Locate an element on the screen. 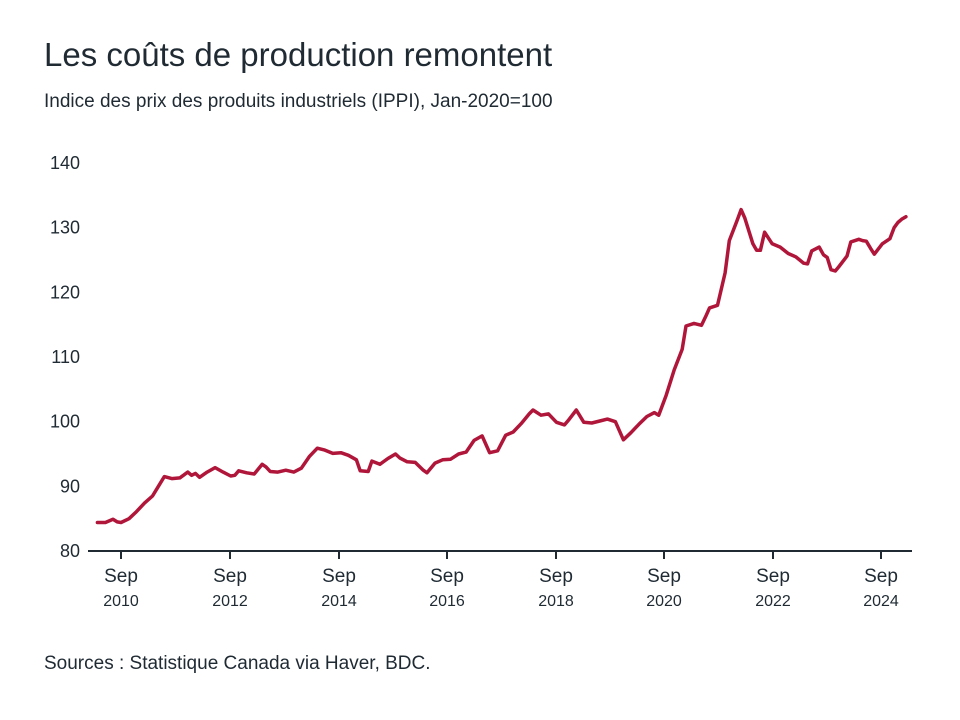 Image resolution: width=960 pixels, height=720 pixels. x-tick-label-year: 2010 is located at coordinates (121, 601).